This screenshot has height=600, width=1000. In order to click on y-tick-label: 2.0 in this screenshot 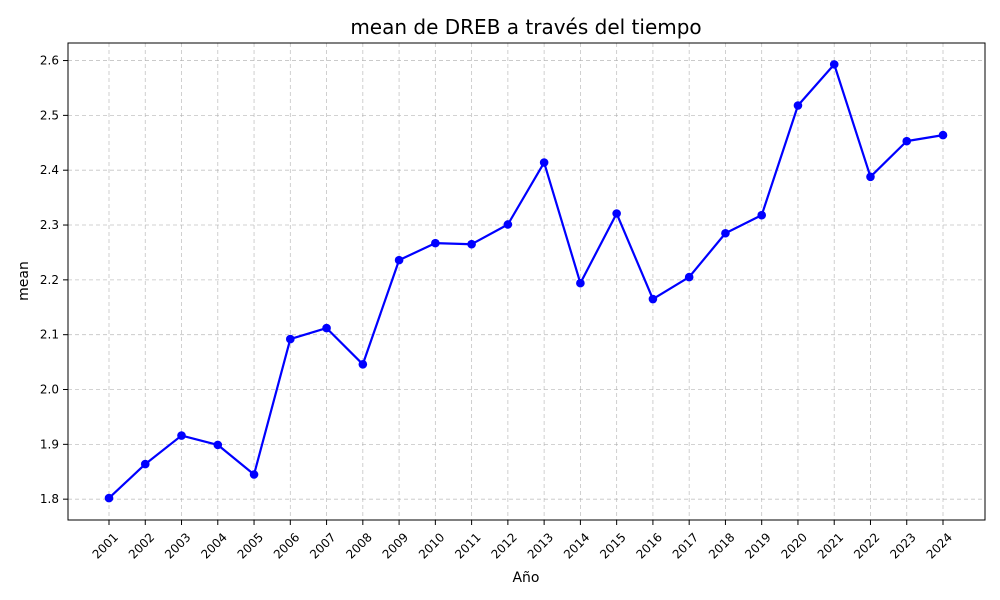, I will do `click(49, 390)`.